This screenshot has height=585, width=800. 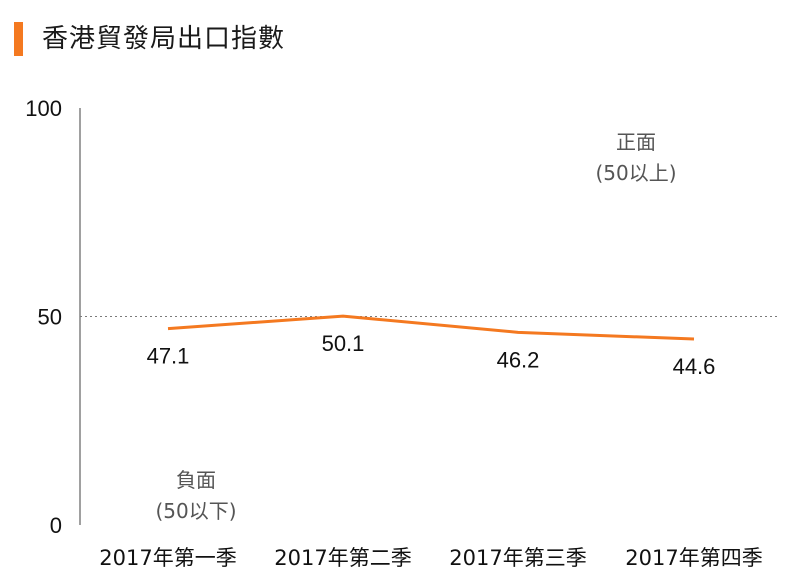 I want to click on x-tick-label: 2017年第四季, so click(x=693, y=558).